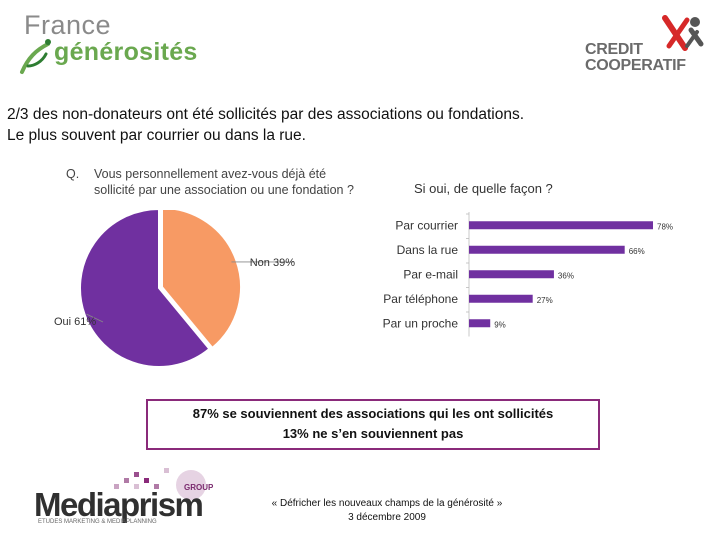 This screenshot has height=540, width=720. What do you see at coordinates (35, 56) in the screenshot?
I see `runner-figure-icon` at bounding box center [35, 56].